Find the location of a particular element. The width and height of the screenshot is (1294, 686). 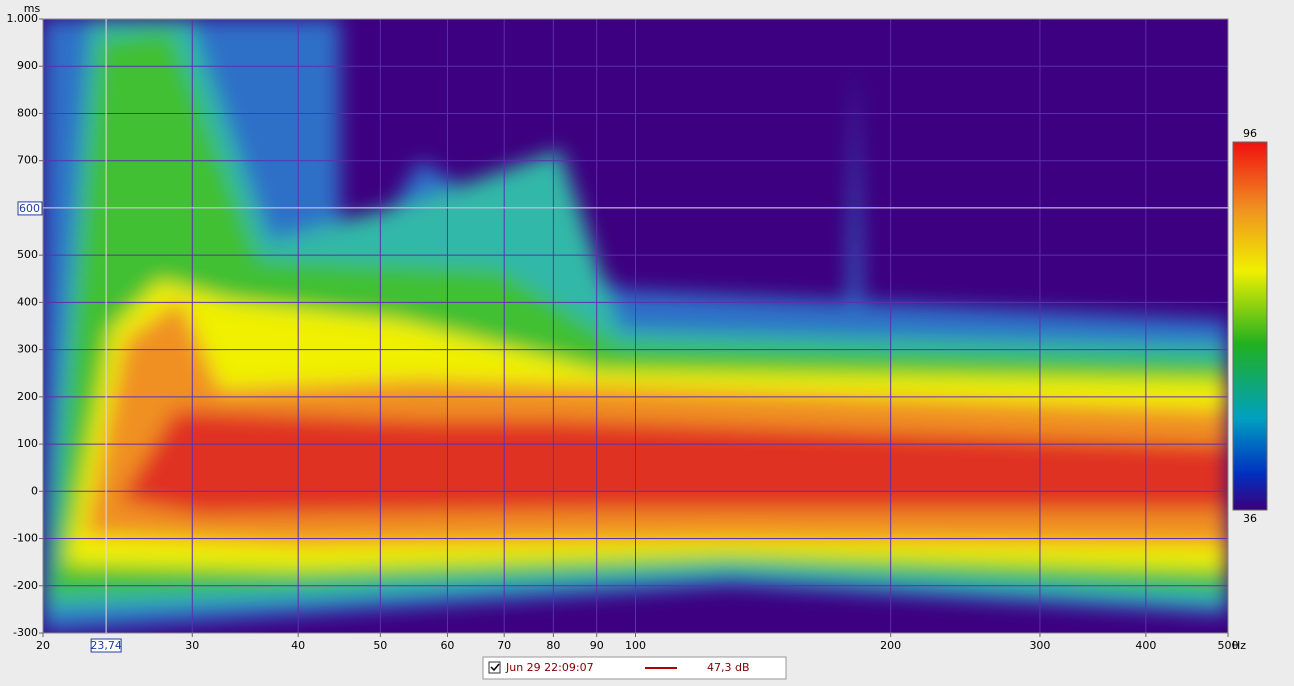

legend-level: 47,3 dB is located at coordinates (728, 667).